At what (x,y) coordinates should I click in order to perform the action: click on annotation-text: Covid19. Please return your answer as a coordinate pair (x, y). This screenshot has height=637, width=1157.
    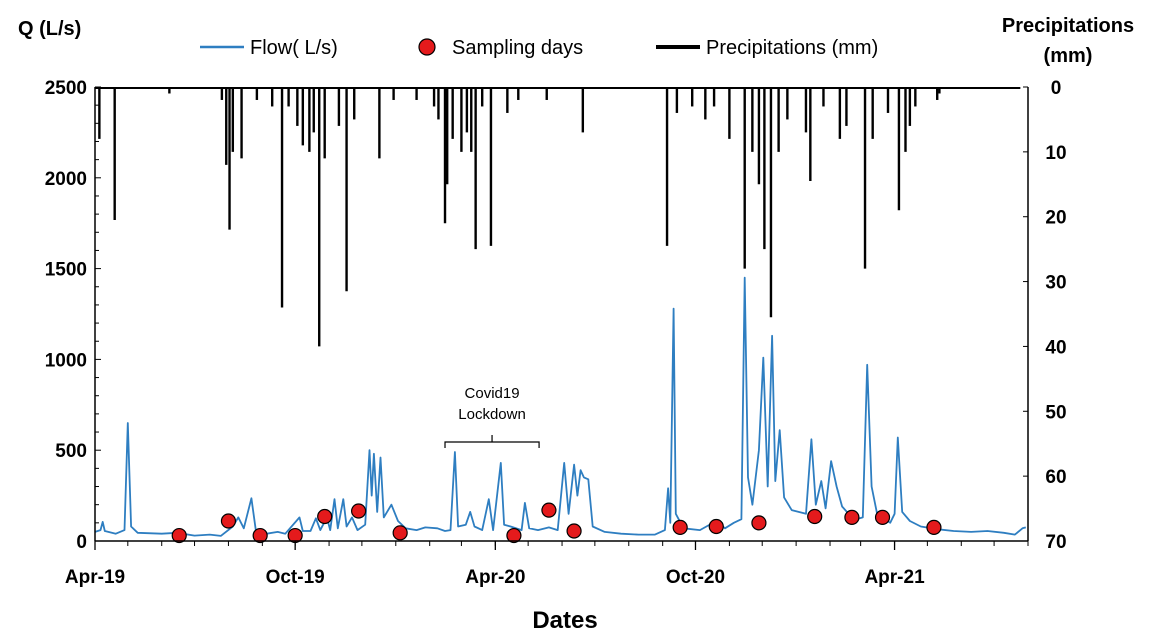
    Looking at the image, I should click on (492, 393).